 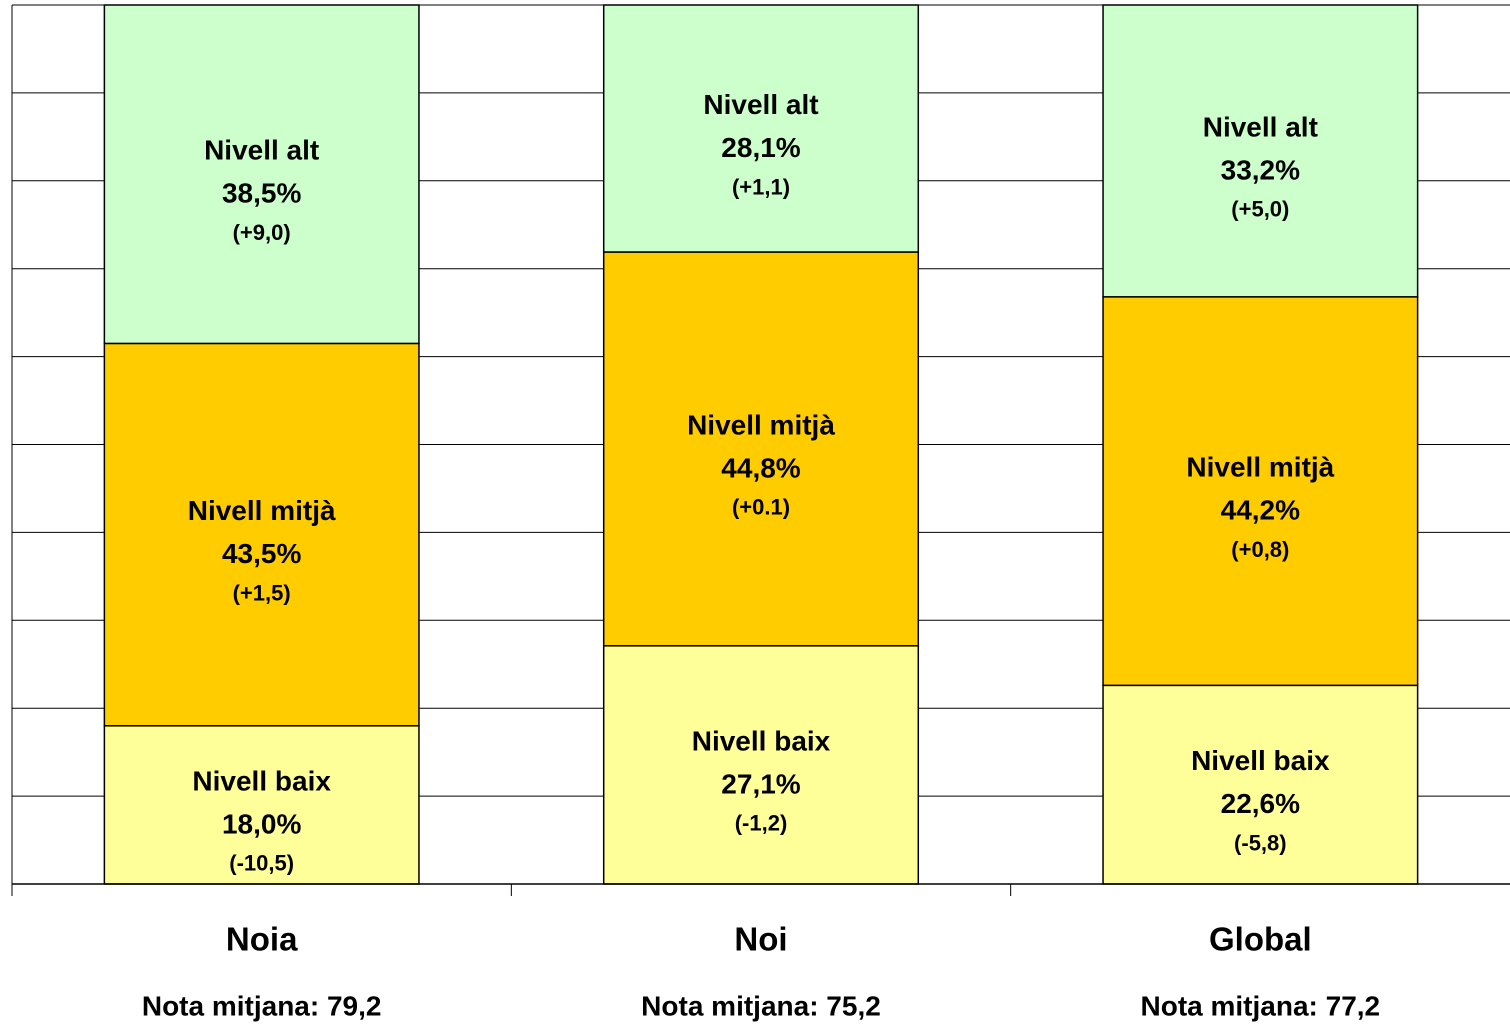 I want to click on change-label: (+1,5), so click(x=262, y=592).